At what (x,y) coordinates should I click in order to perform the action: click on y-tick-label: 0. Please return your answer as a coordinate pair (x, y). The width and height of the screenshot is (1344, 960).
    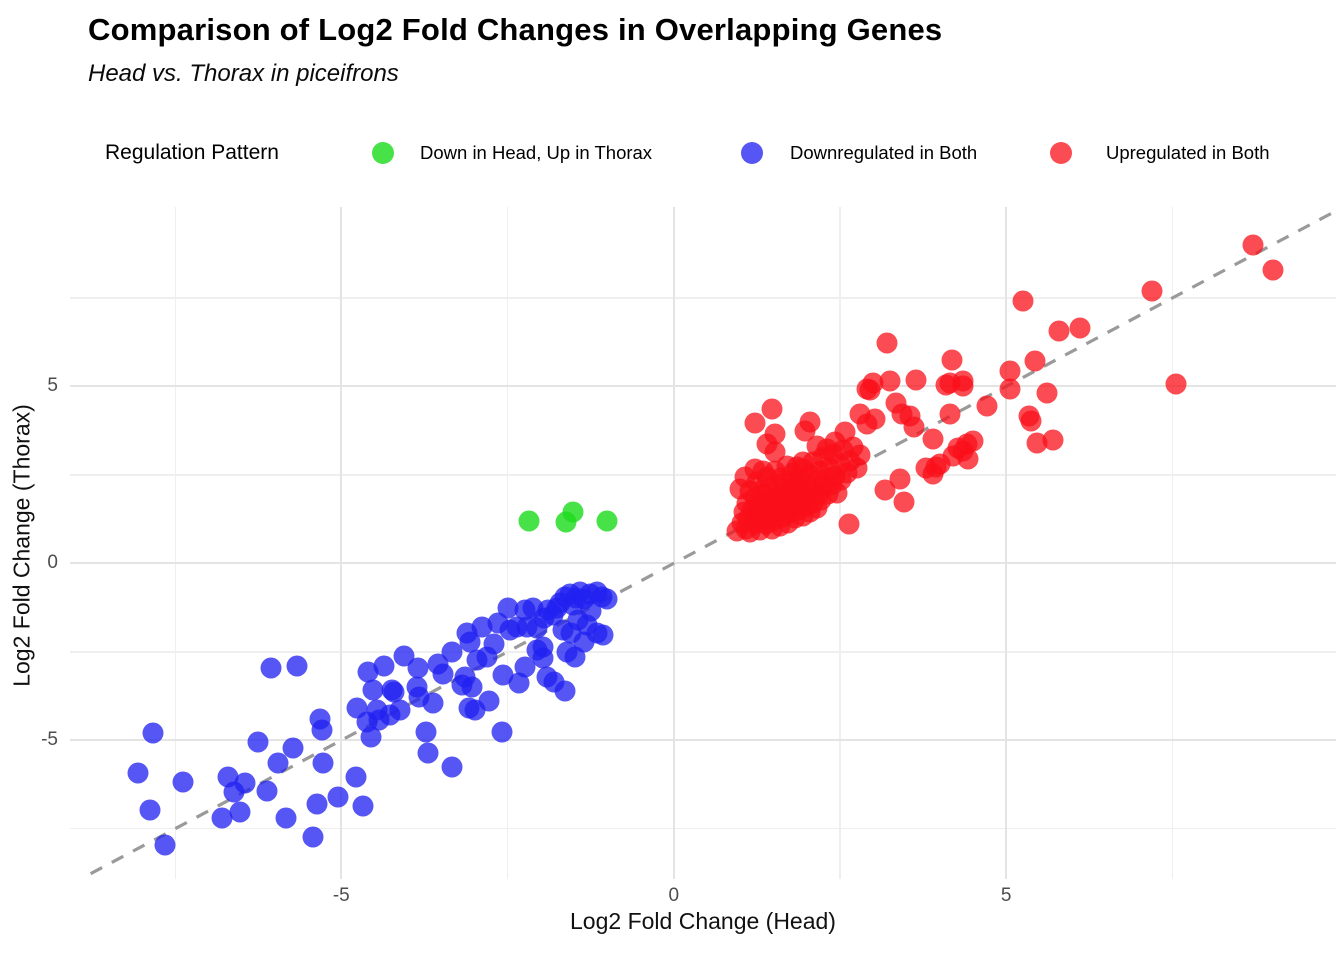
    Looking at the image, I should click on (52, 563).